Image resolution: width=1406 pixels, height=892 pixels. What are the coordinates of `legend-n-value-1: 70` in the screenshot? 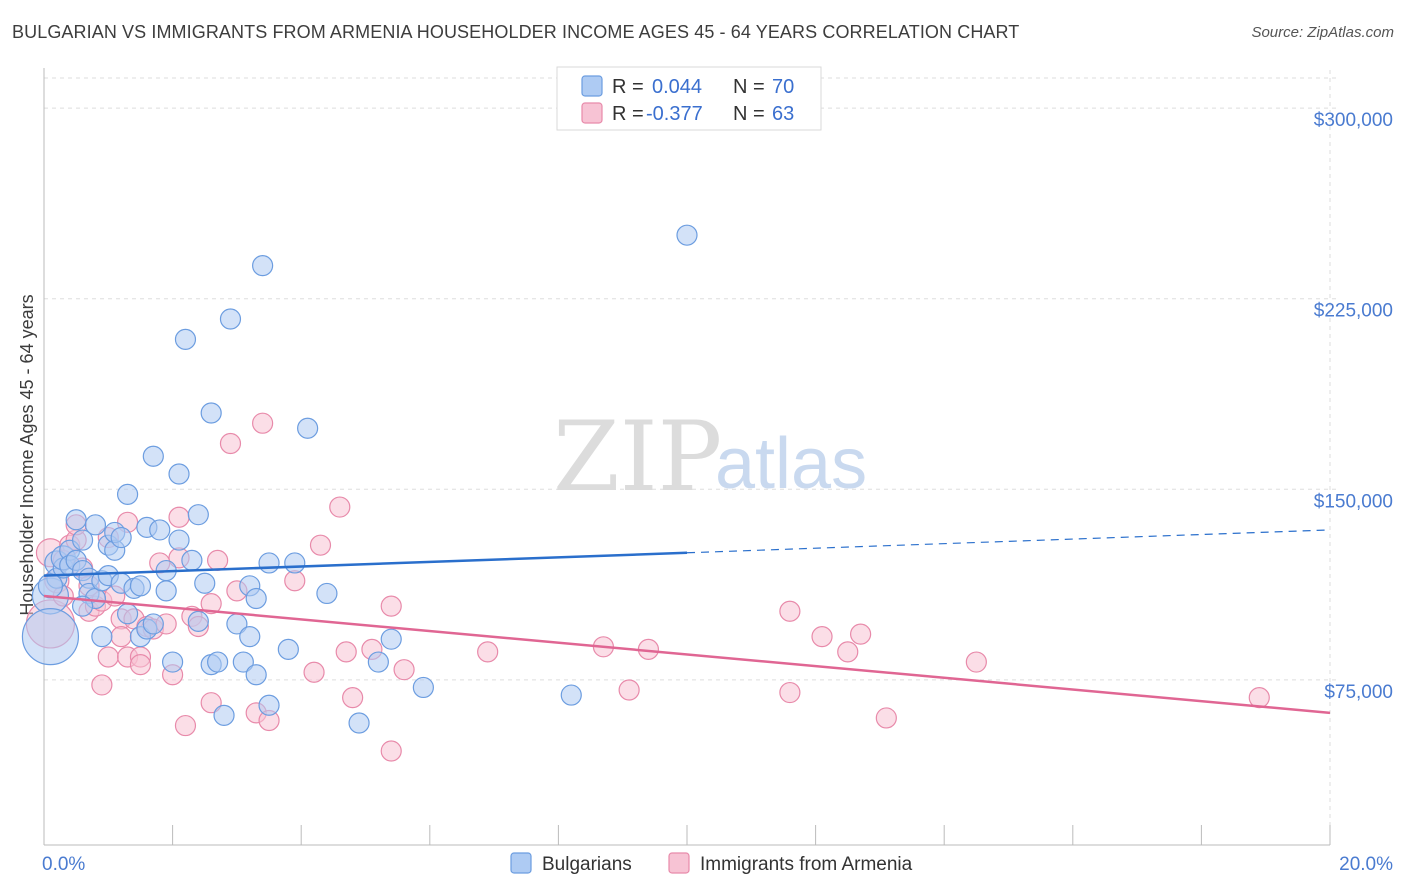 It's located at (783, 87).